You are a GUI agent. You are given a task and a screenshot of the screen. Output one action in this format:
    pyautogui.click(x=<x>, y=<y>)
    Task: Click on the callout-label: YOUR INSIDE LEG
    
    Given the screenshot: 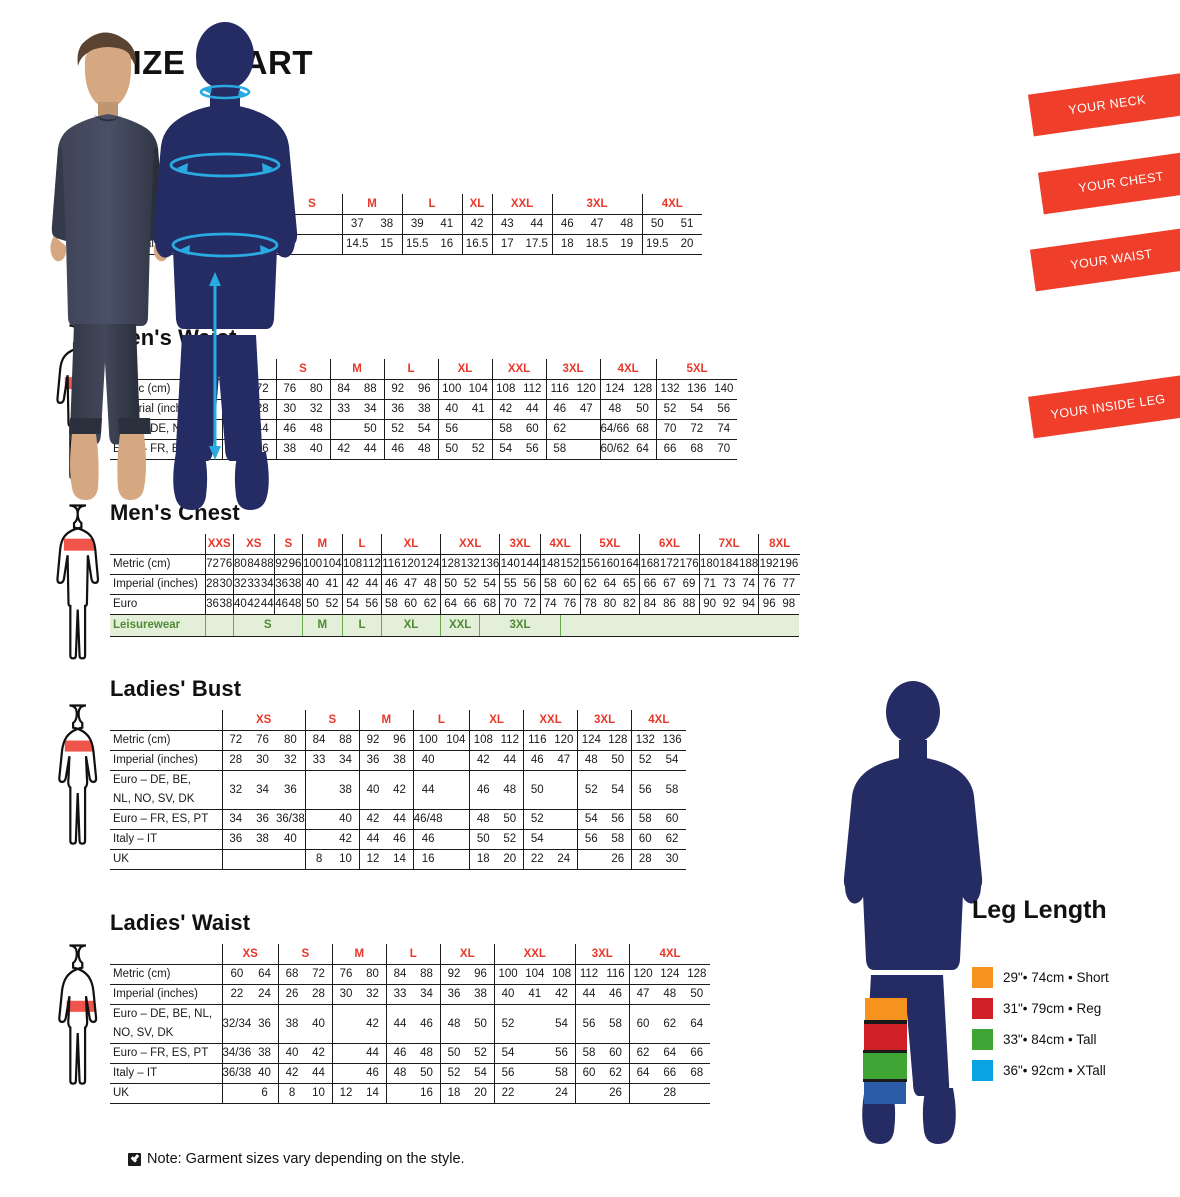 What is the action you would take?
    pyautogui.click(x=1108, y=406)
    